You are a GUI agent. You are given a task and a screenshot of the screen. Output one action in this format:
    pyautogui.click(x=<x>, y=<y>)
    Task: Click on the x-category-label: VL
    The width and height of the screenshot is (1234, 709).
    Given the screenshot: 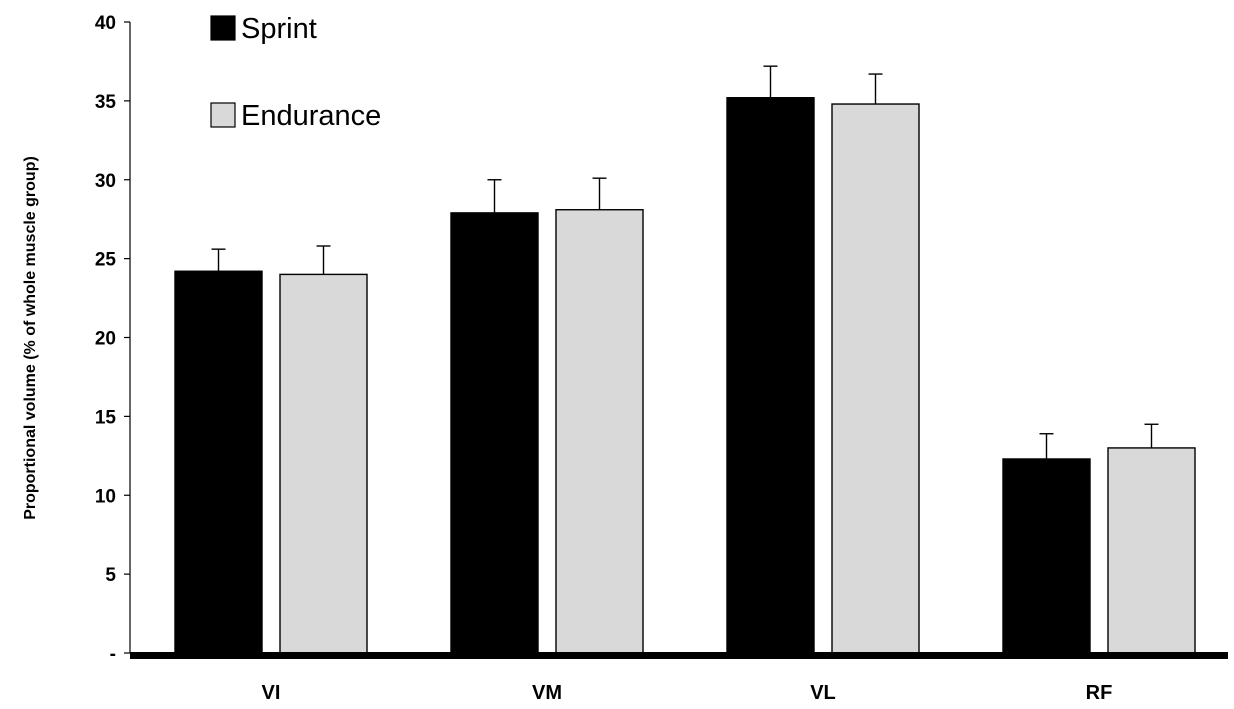 What is the action you would take?
    pyautogui.click(x=823, y=693)
    